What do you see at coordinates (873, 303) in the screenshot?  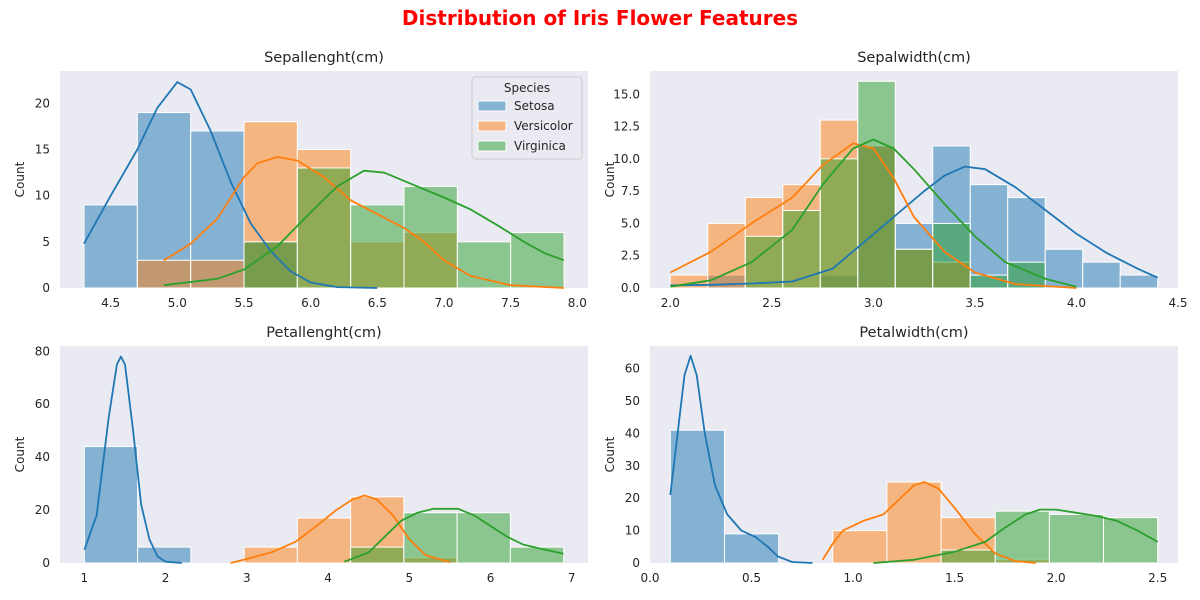 I see `x-tick-label: 3.0` at bounding box center [873, 303].